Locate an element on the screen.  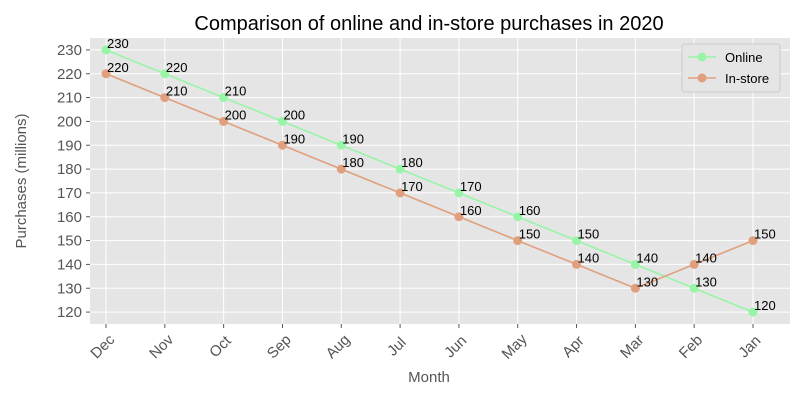
y-tick-label: 220 is located at coordinates (69, 74).